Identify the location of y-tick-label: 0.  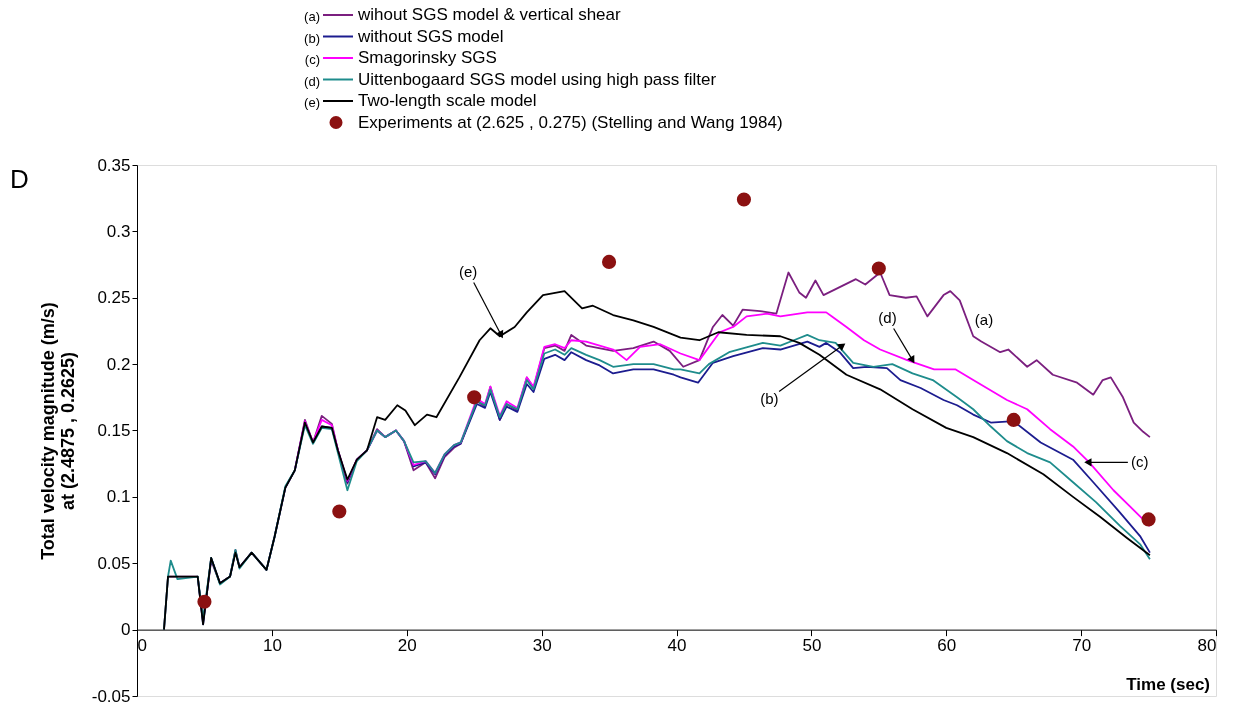
(126, 630).